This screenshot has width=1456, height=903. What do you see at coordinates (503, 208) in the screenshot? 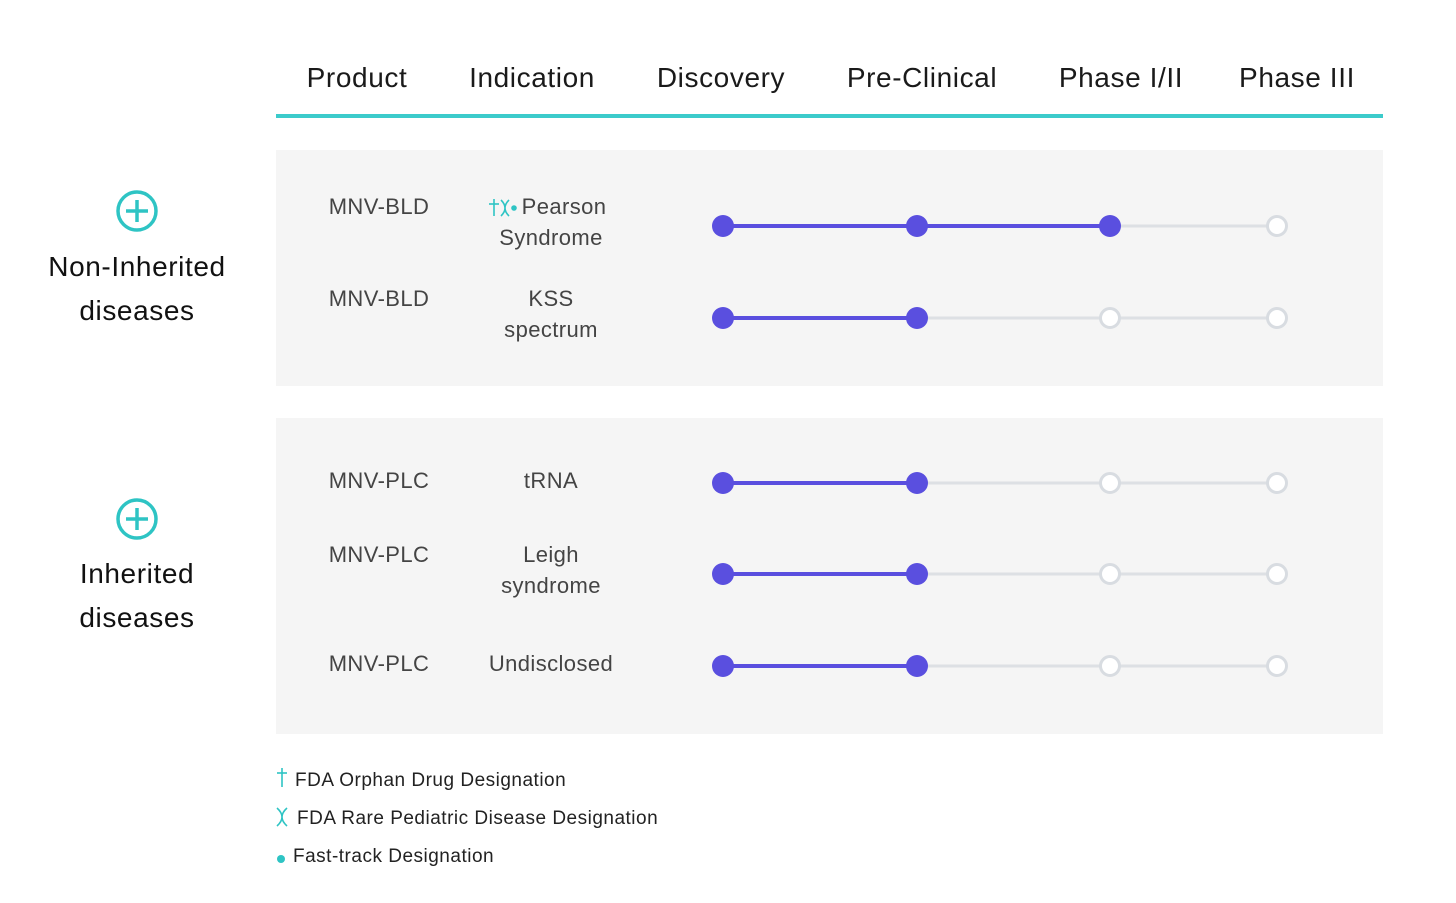
I see `designation-icons` at bounding box center [503, 208].